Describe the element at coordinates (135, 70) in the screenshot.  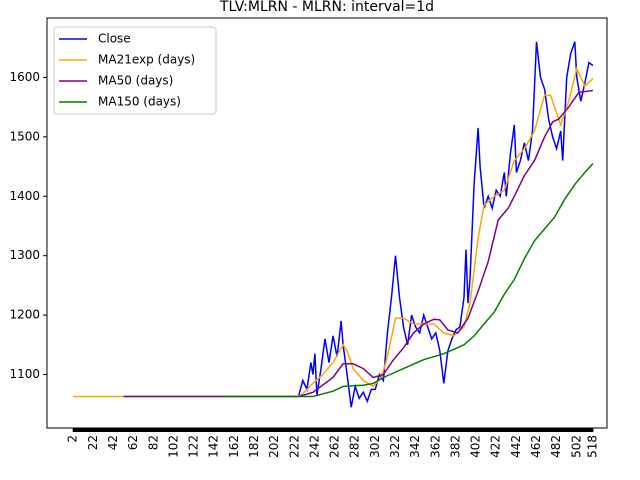
I see `legend-box` at that location.